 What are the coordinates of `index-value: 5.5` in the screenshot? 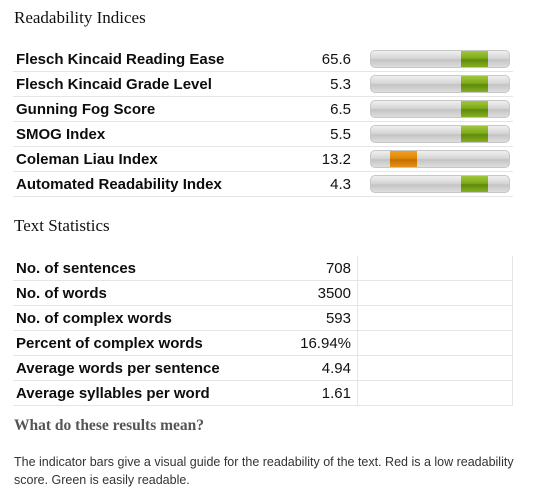 It's located at (340, 134).